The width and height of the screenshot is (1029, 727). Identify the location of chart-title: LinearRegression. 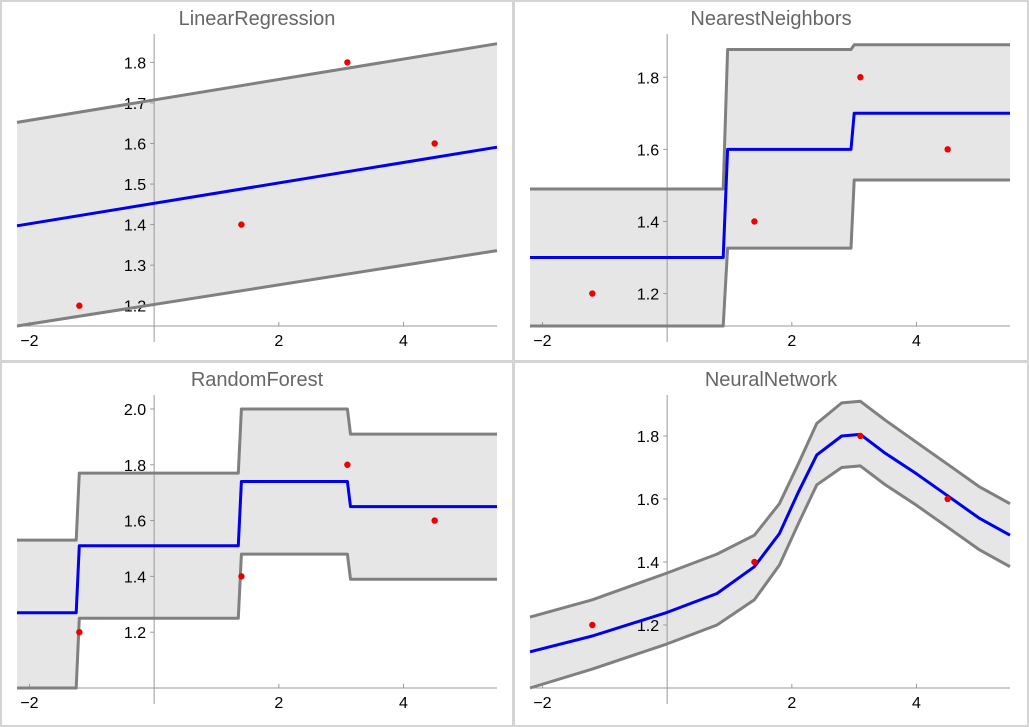
(257, 19).